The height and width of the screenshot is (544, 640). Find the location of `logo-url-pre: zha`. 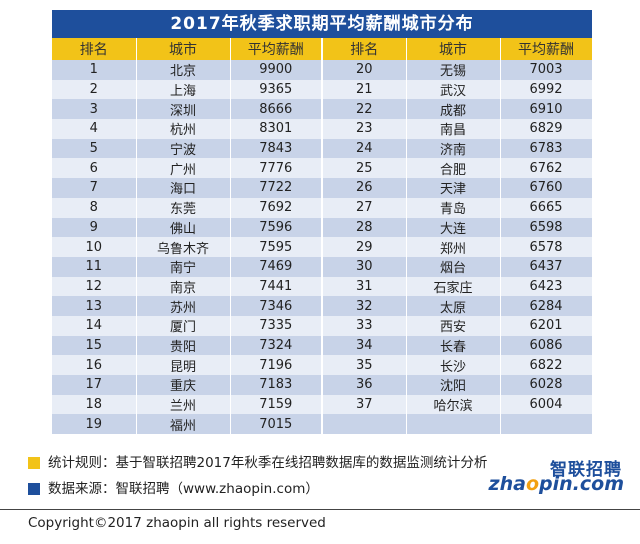

logo-url-pre: zha is located at coordinates (507, 484).